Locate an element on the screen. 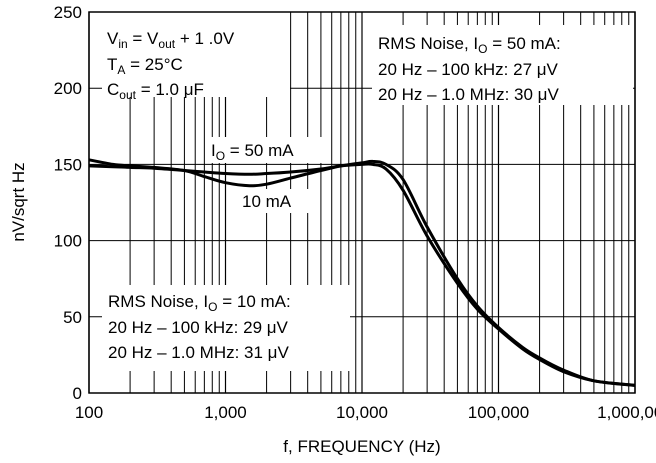 The width and height of the screenshot is (656, 463). rms50-line2: 20 Hz – 100 kHz: 27 μV is located at coordinates (468, 69).